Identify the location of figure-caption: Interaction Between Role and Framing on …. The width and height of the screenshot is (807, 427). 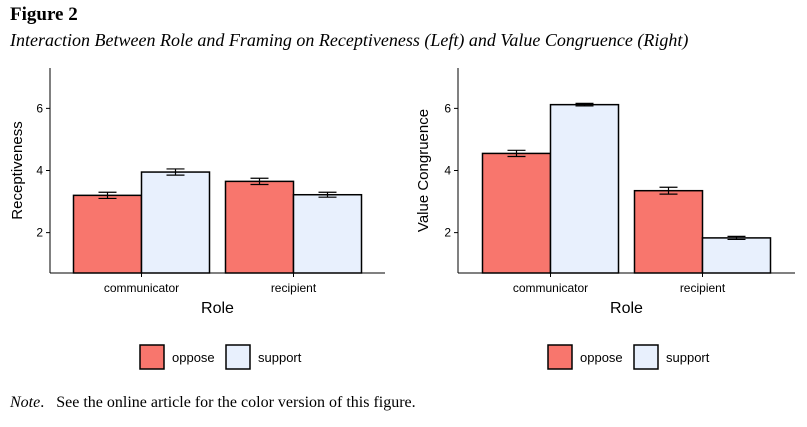
(349, 40).